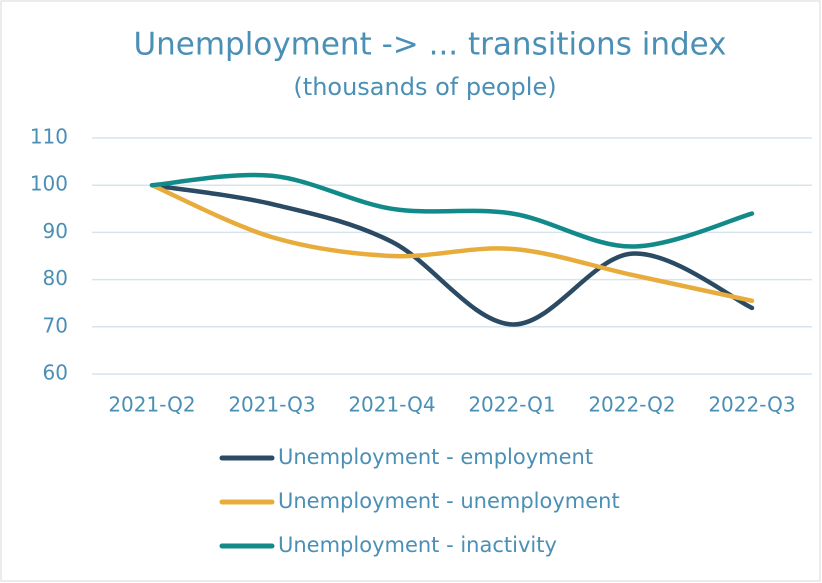  Describe the element at coordinates (429, 45) in the screenshot. I see `chart-title: Unemployment -> ... transitions index` at that location.